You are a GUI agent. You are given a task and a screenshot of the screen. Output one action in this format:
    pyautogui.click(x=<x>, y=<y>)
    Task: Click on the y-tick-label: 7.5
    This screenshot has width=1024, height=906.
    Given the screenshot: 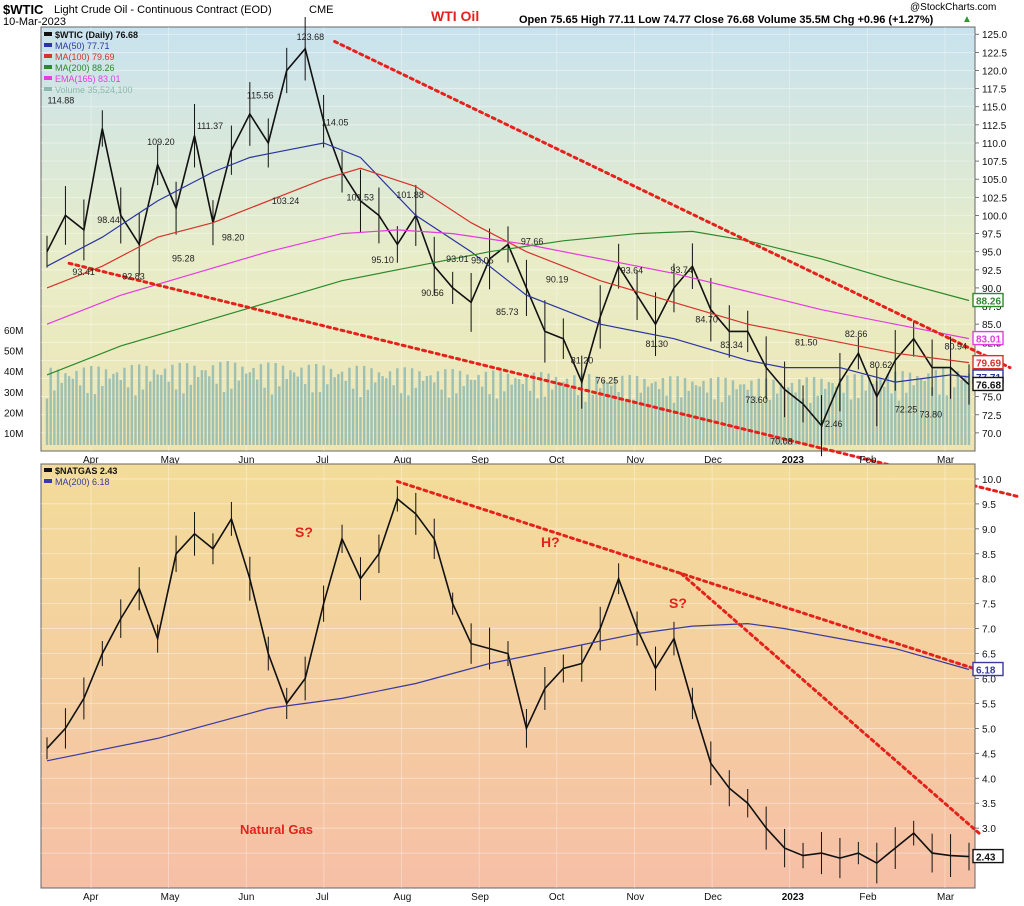 What is the action you would take?
    pyautogui.click(x=989, y=605)
    